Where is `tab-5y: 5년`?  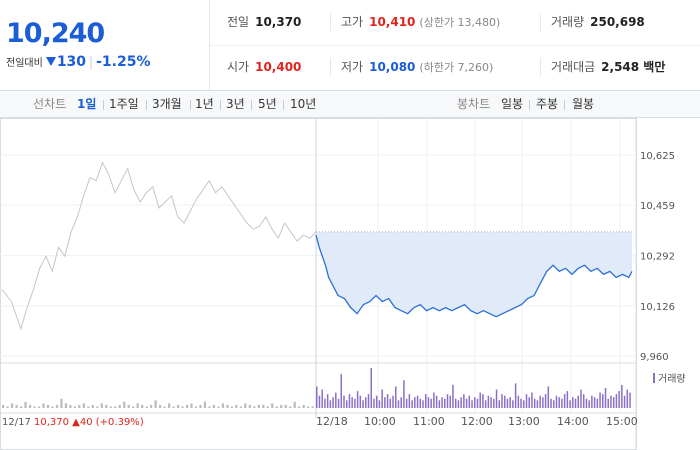
tab-5y: 5년 is located at coordinates (267, 104).